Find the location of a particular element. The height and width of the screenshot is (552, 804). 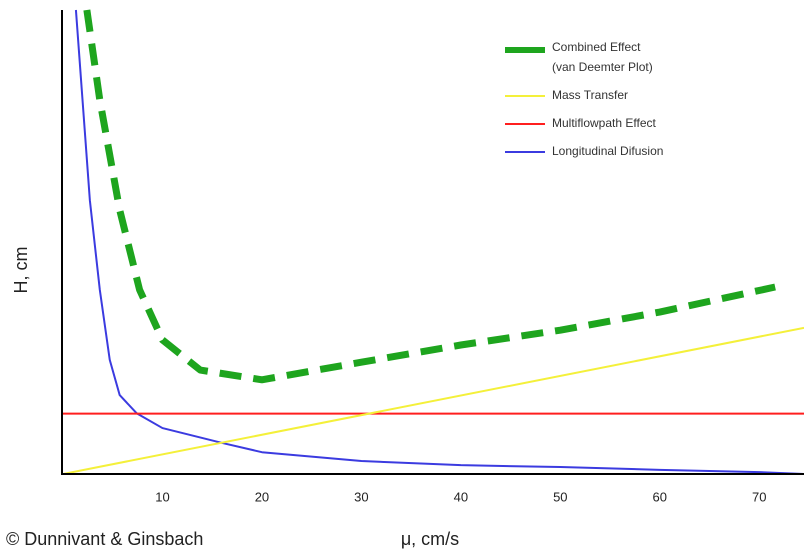

legend-item: Mass Transfer is located at coordinates (584, 96).